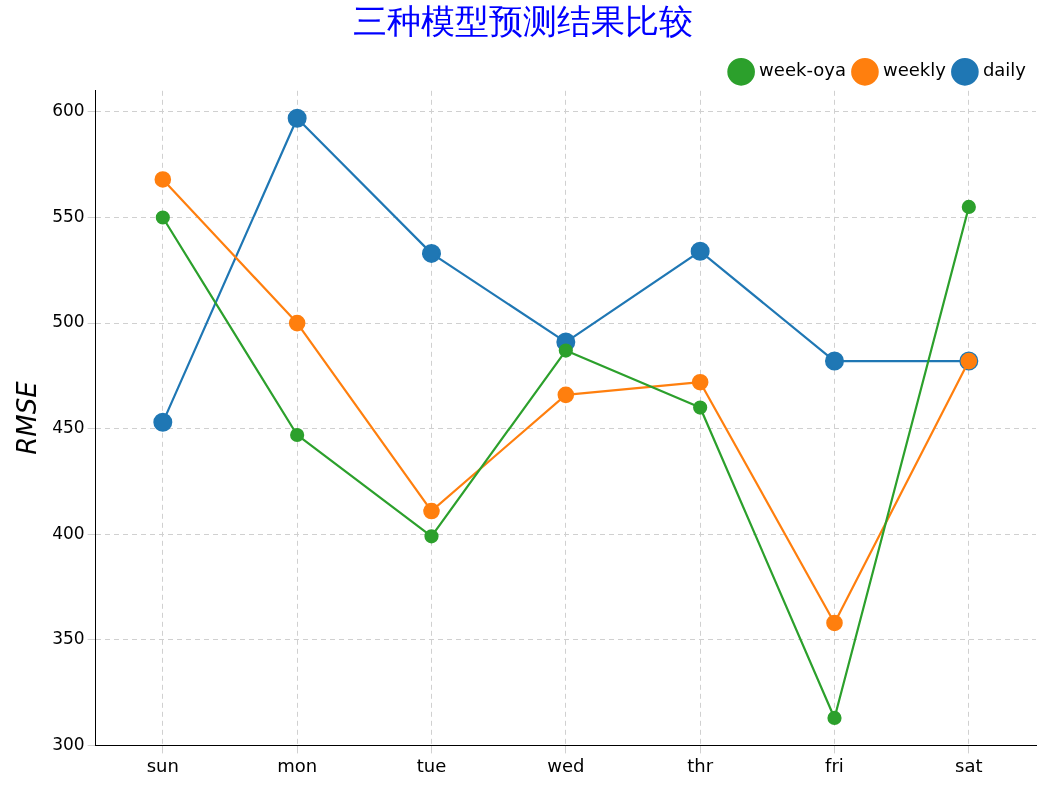 This screenshot has width=1051, height=791. Describe the element at coordinates (834, 765) in the screenshot. I see `x-tick-label: fri` at that location.